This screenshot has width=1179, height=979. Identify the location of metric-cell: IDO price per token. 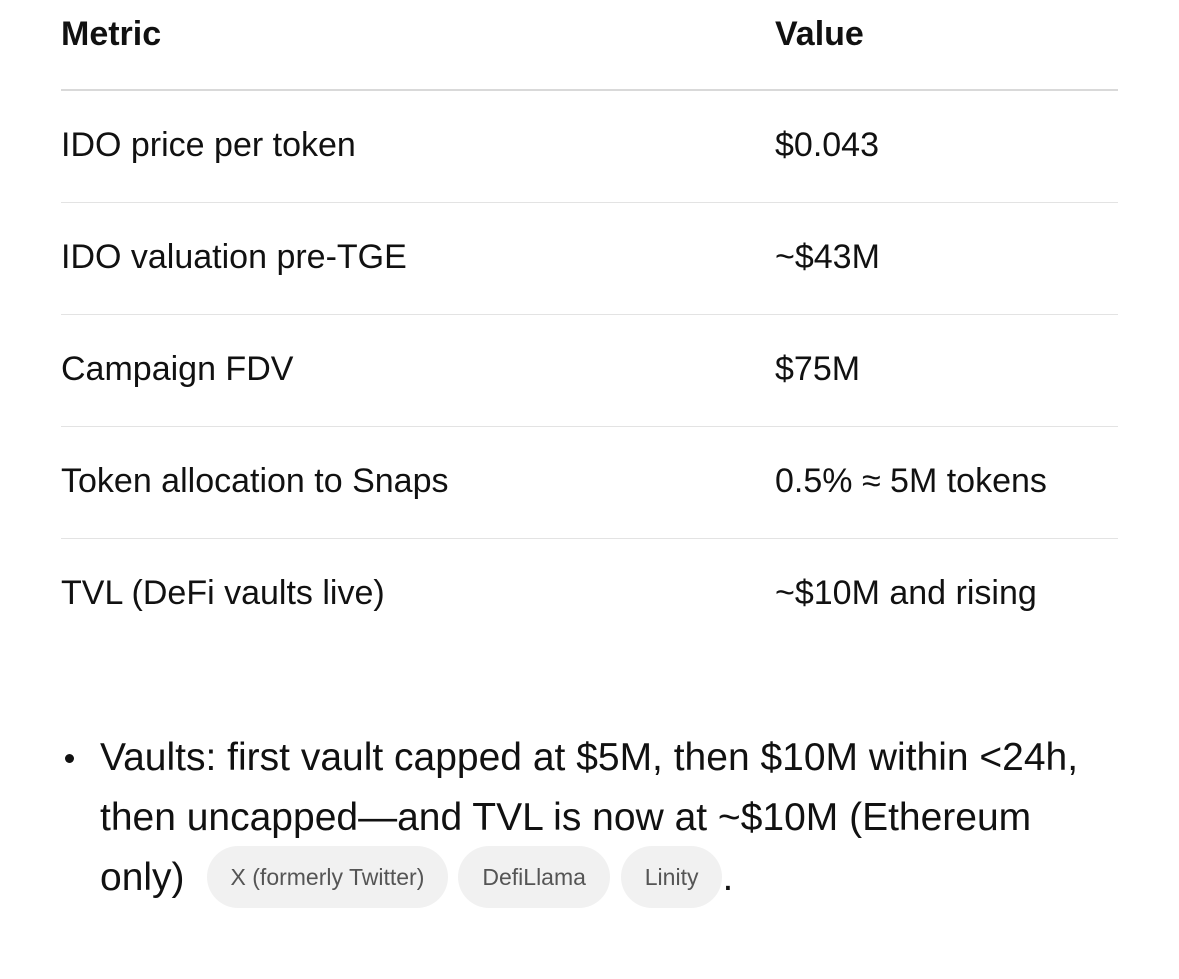
(208, 145).